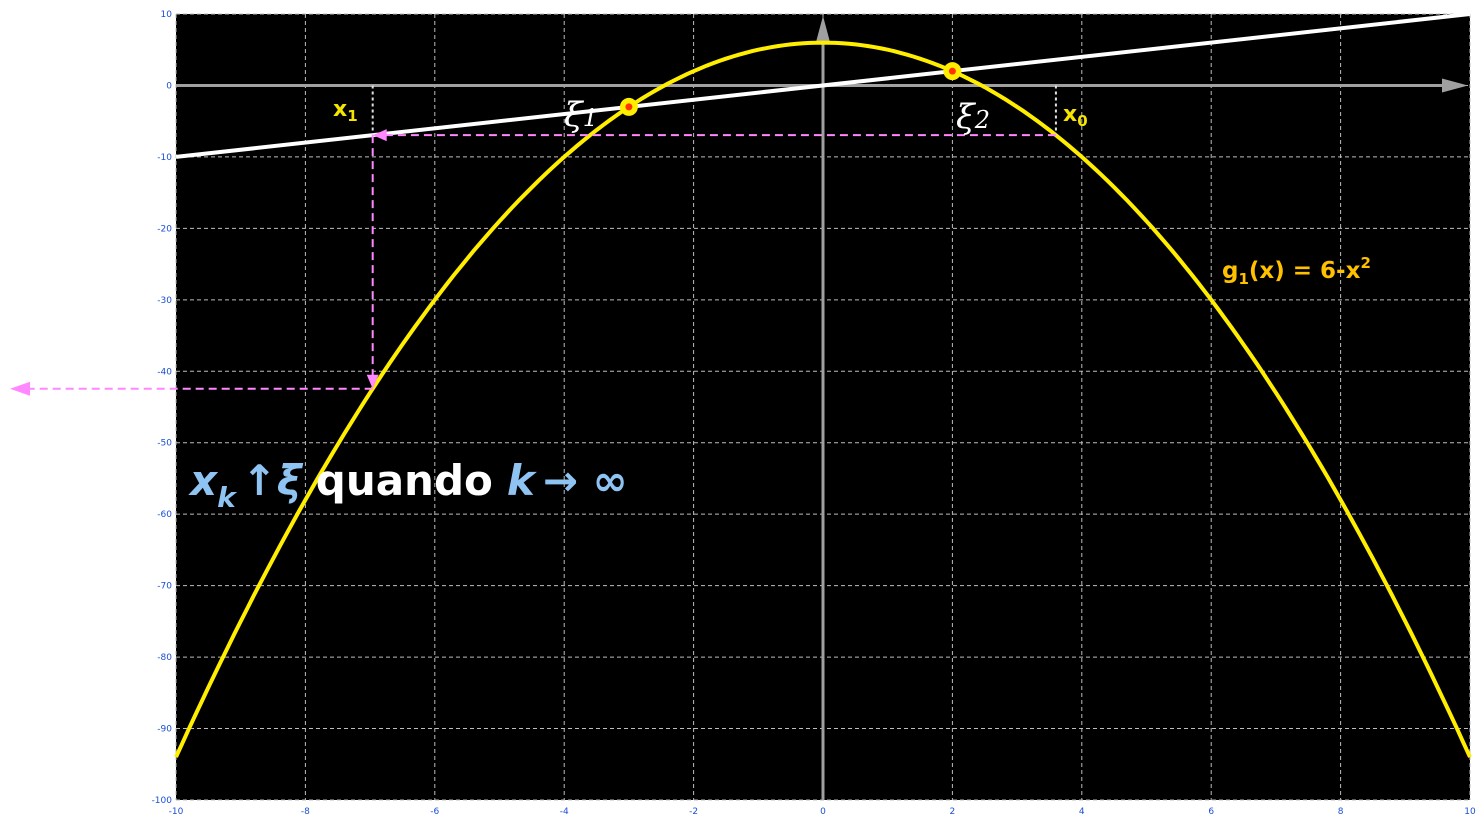 The height and width of the screenshot is (819, 1476). Describe the element at coordinates (1455, 85) in the screenshot. I see `x-axis-arrow` at that location.